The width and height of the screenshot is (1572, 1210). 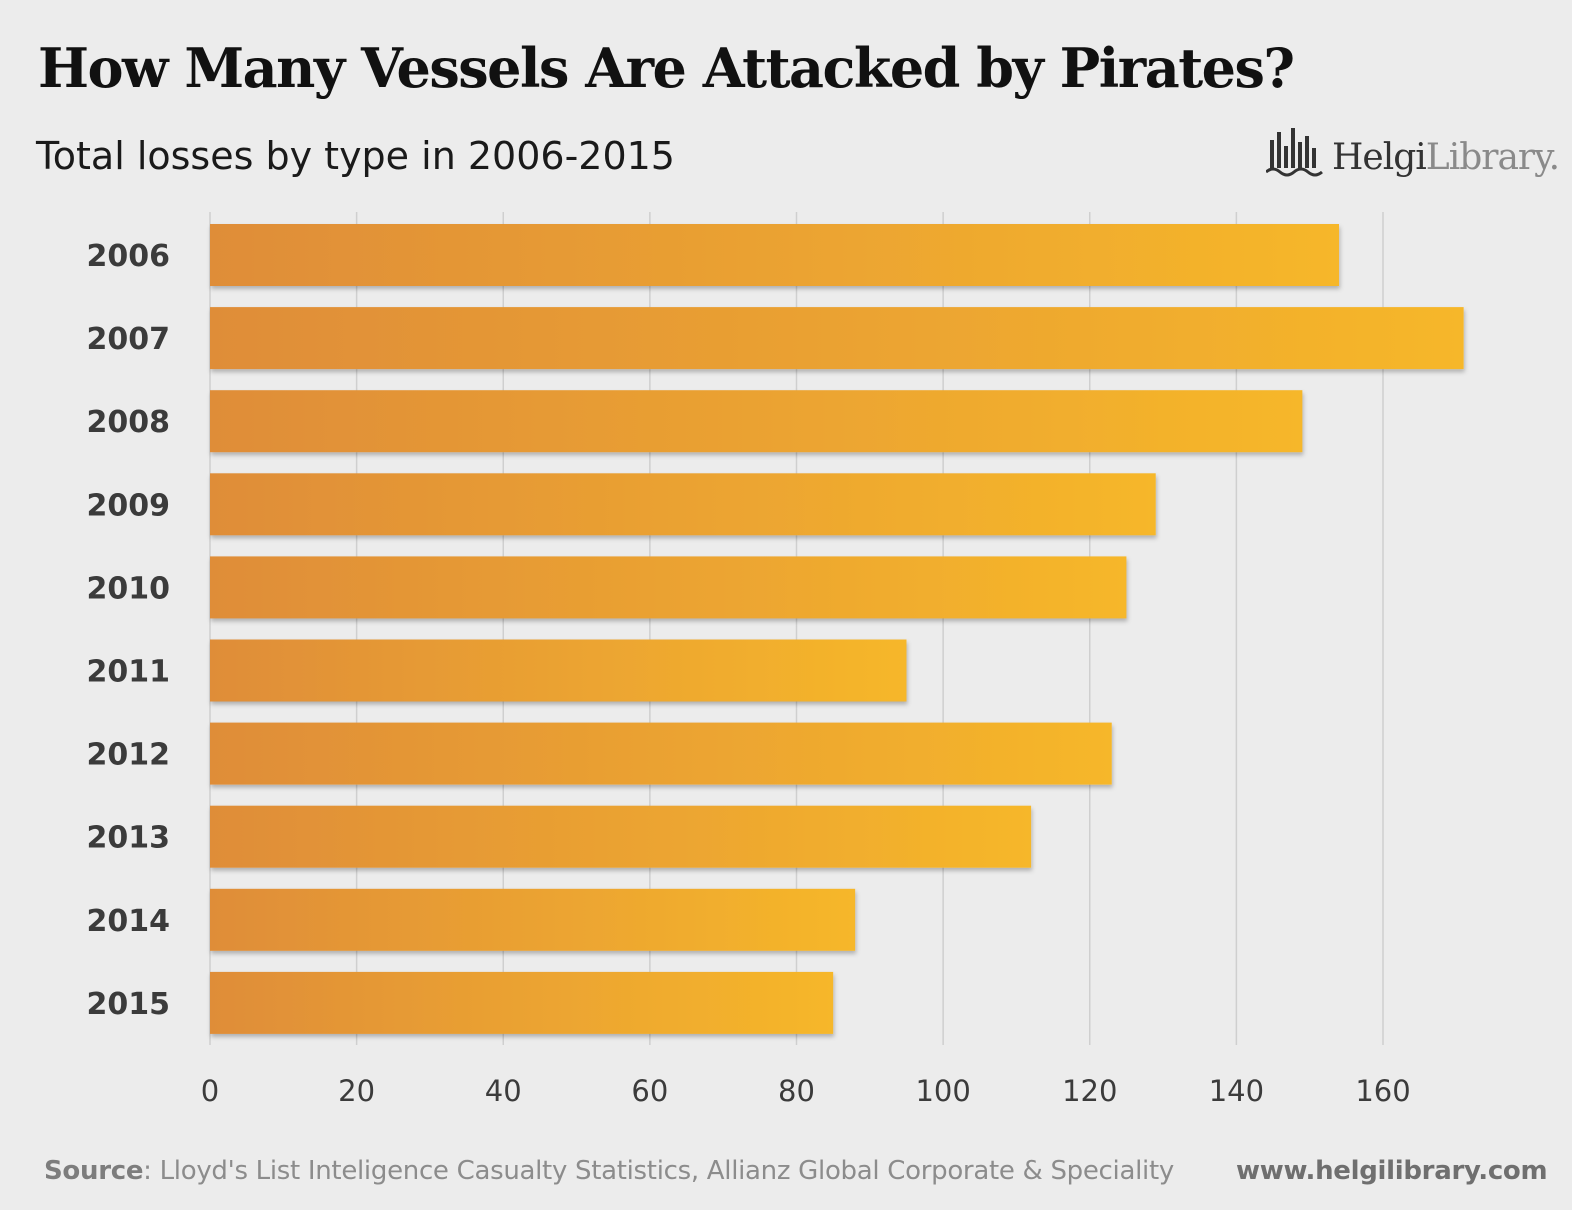 I want to click on bar-2008, so click(x=756, y=421).